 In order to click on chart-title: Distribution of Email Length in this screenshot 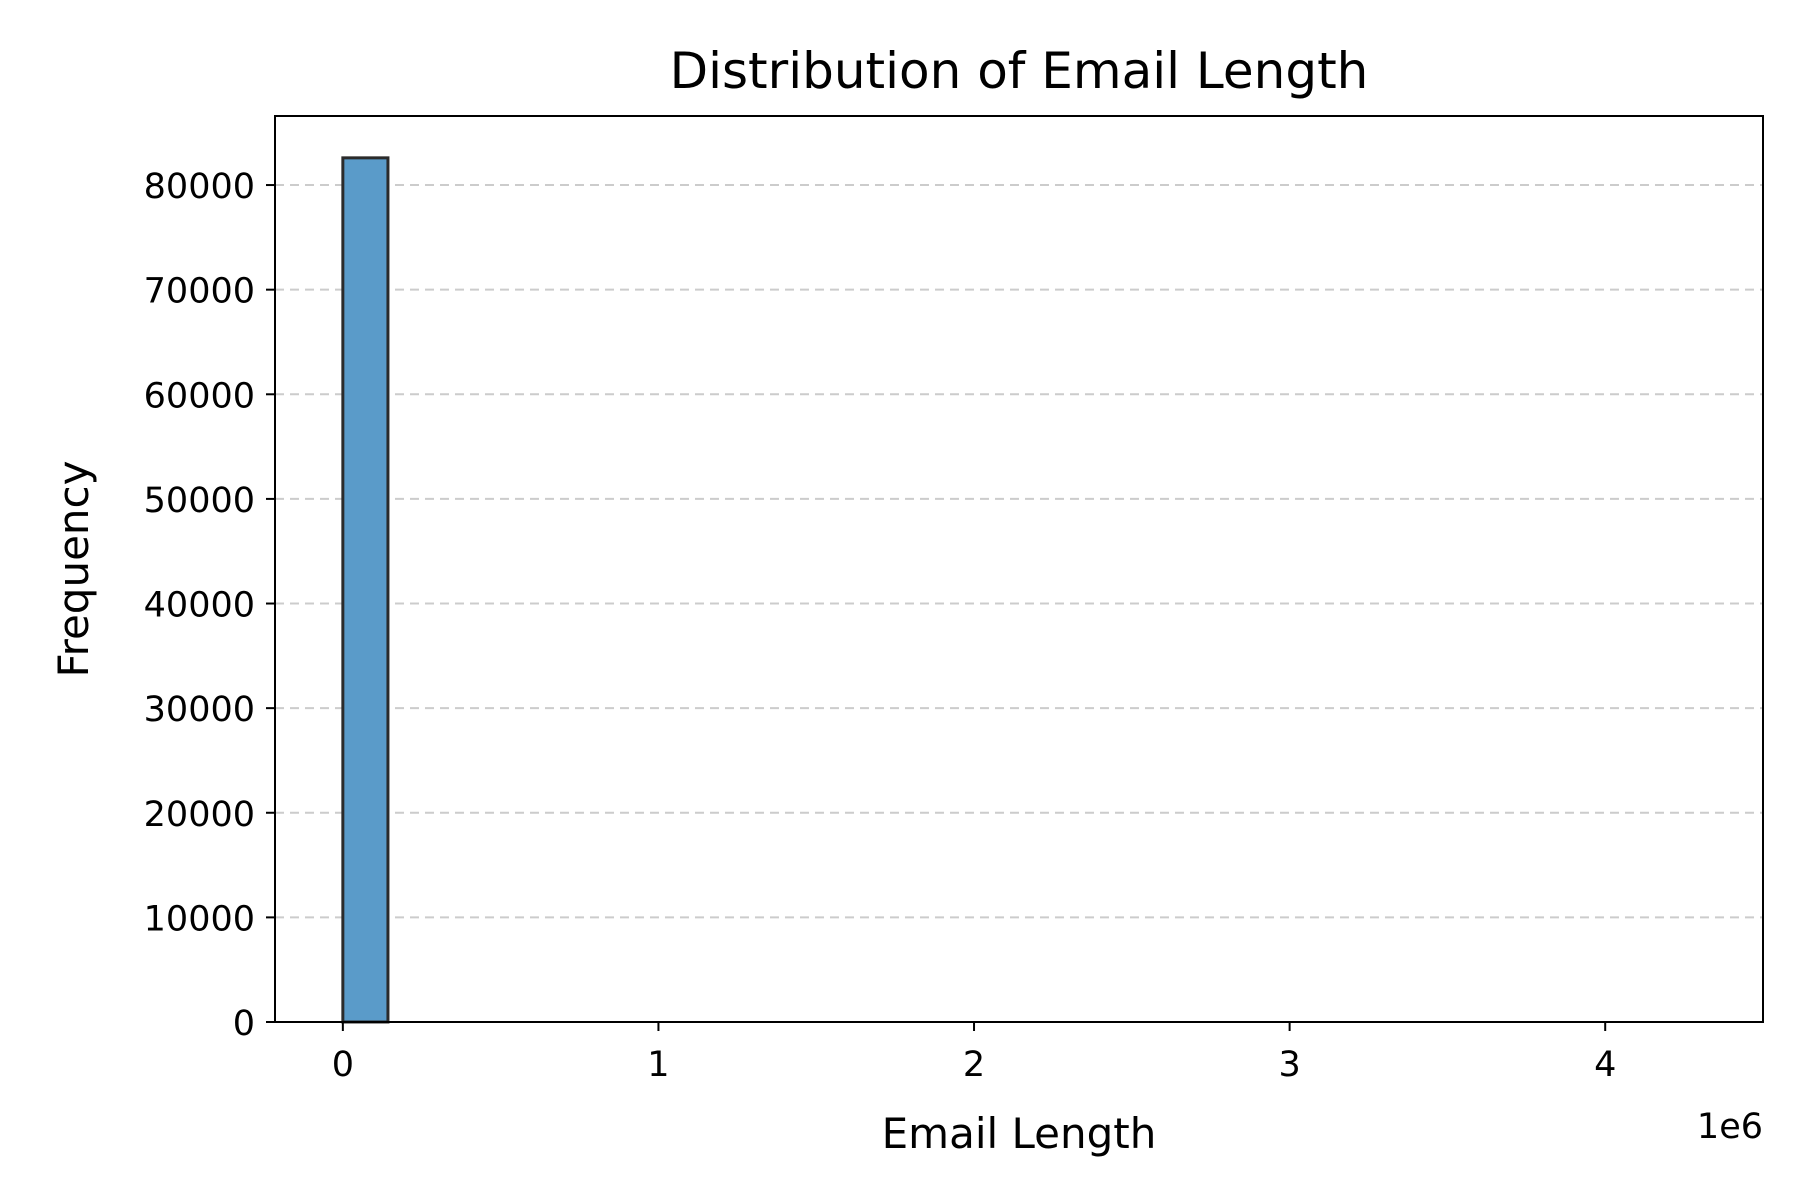, I will do `click(1019, 71)`.